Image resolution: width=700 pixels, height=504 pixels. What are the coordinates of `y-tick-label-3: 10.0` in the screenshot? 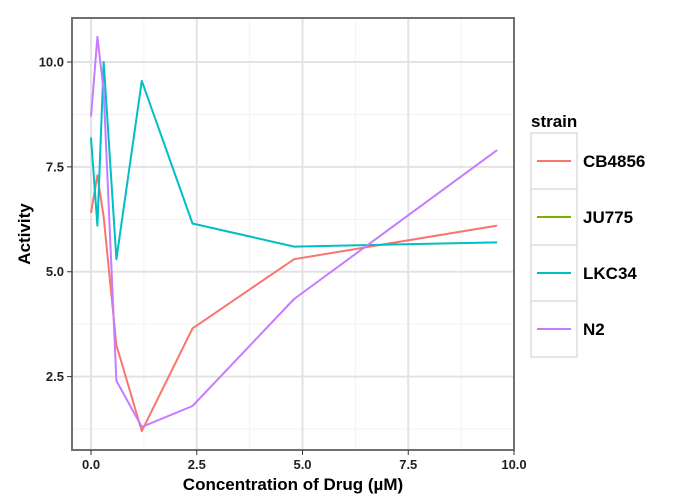 It's located at (51, 62).